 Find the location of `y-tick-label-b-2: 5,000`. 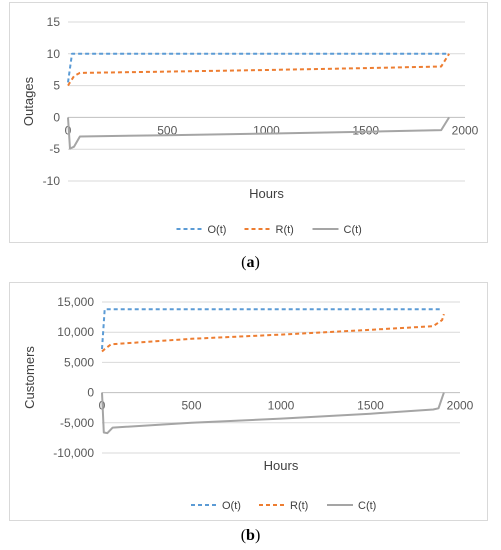

y-tick-label-b-2: 5,000 is located at coordinates (79, 362).